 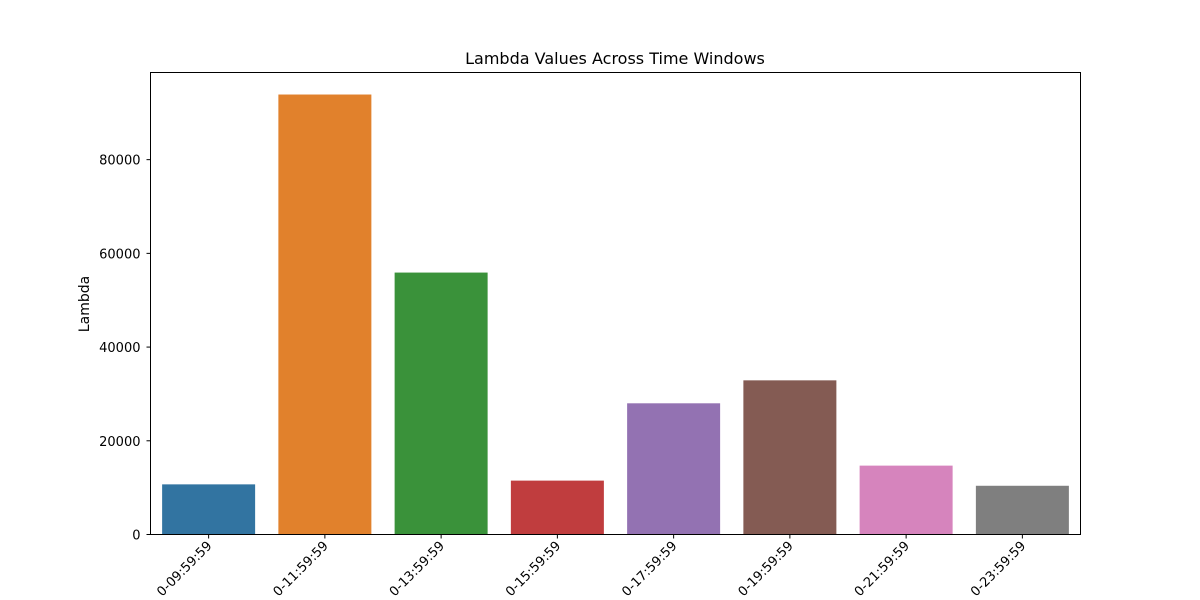 What do you see at coordinates (184, 569) in the screenshot?
I see `x-tick-label: 0-09:59:59` at bounding box center [184, 569].